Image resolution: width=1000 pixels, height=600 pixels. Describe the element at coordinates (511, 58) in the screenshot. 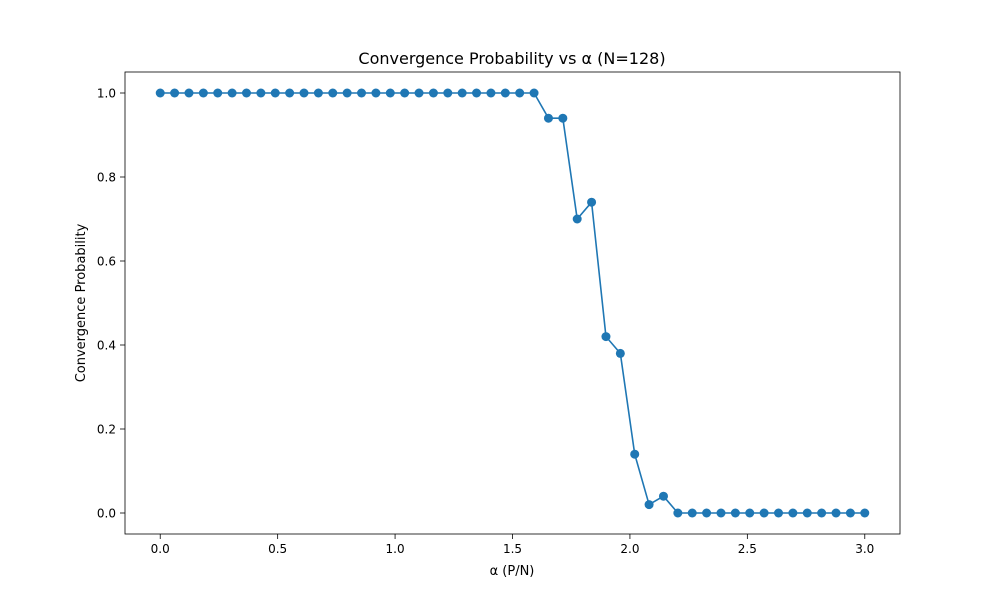

I see `chart-title: Convergence Probability vs α (N=128)` at that location.